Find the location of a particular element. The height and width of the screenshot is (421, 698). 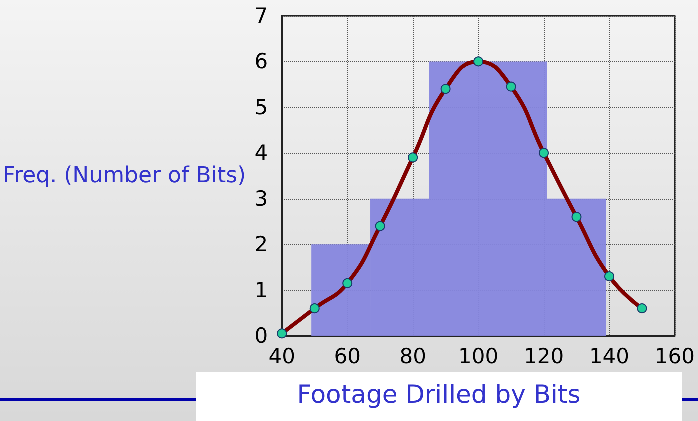

y-tick-label: 0 is located at coordinates (261, 336).